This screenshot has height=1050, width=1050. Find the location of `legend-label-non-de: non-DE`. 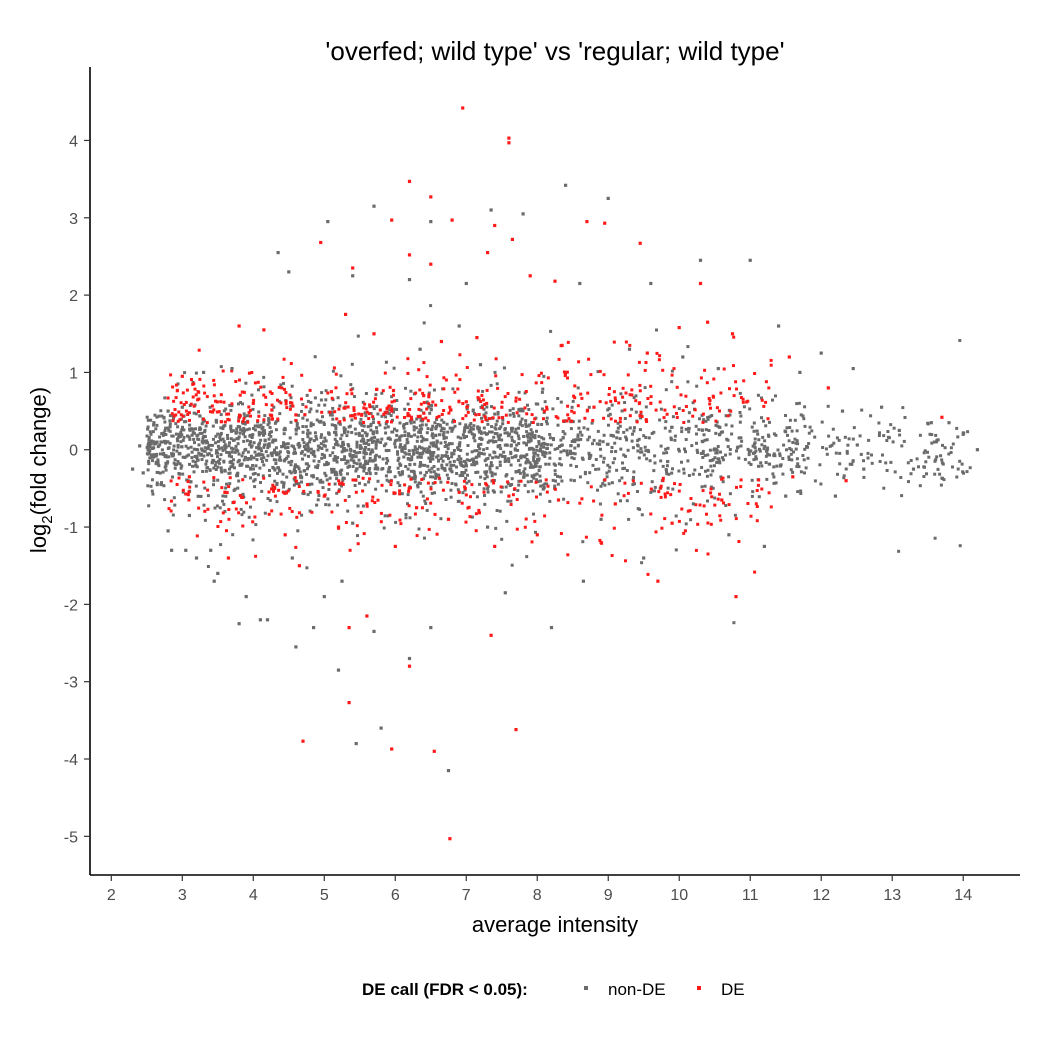

legend-label-non-de: non-DE is located at coordinates (637, 989).